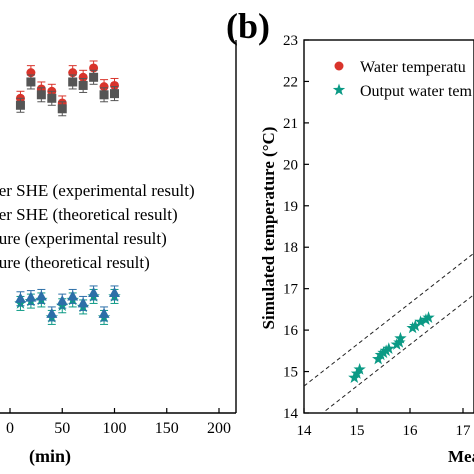 The height and width of the screenshot is (474, 474). I want to click on left-legend-label: ture (theoretical result), so click(75, 262).